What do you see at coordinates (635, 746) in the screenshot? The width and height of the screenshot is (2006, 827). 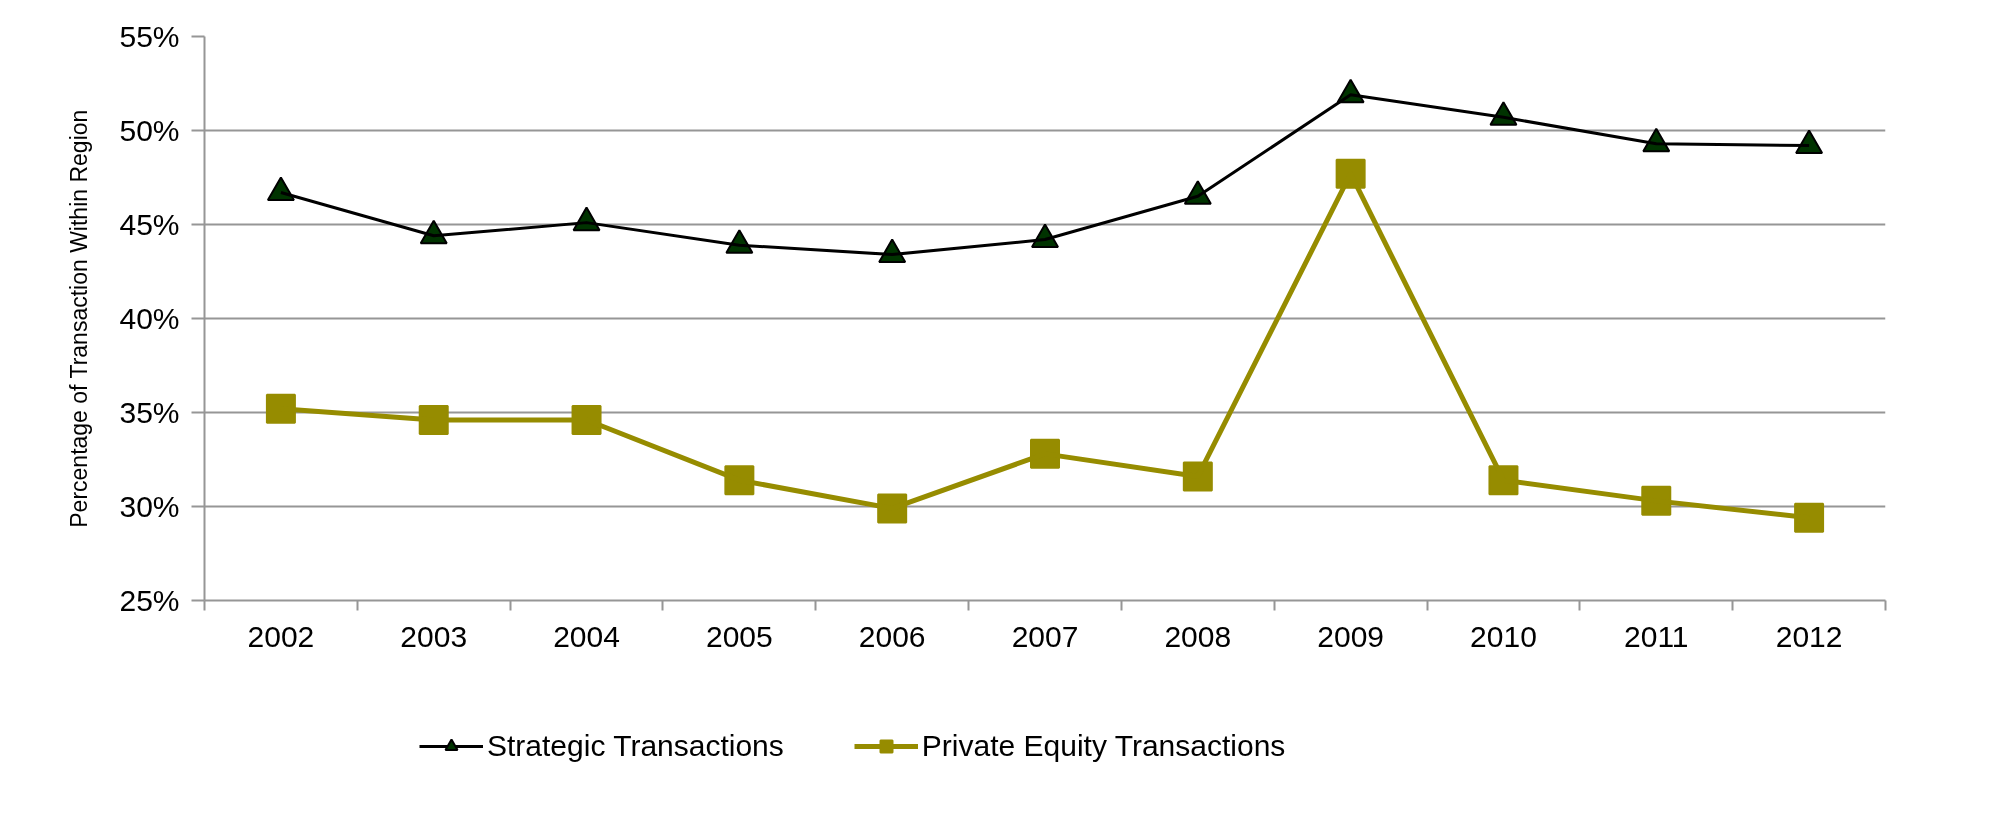 I see `legend-label: Strategic Transactions` at bounding box center [635, 746].